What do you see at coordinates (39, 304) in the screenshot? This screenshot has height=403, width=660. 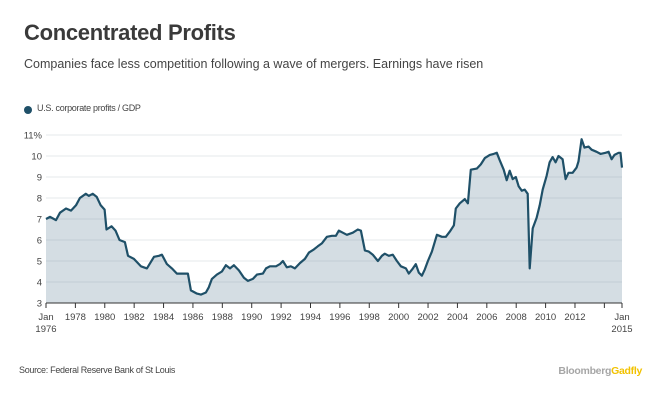 I see `y-tick-label: 3` at bounding box center [39, 304].